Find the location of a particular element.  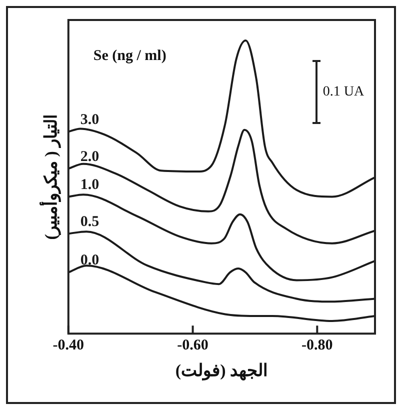

series-label: 3.0 is located at coordinates (90, 120).